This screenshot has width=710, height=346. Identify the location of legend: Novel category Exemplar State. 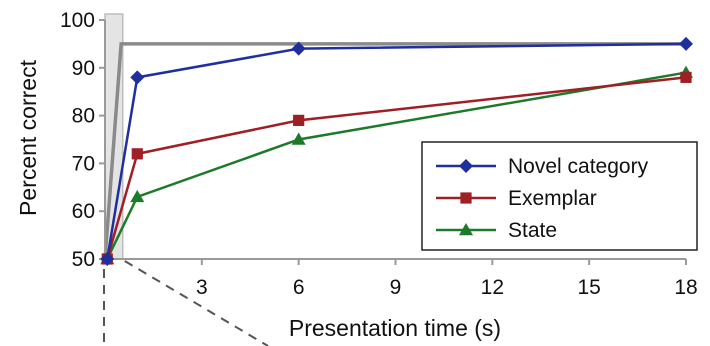
(559, 196).